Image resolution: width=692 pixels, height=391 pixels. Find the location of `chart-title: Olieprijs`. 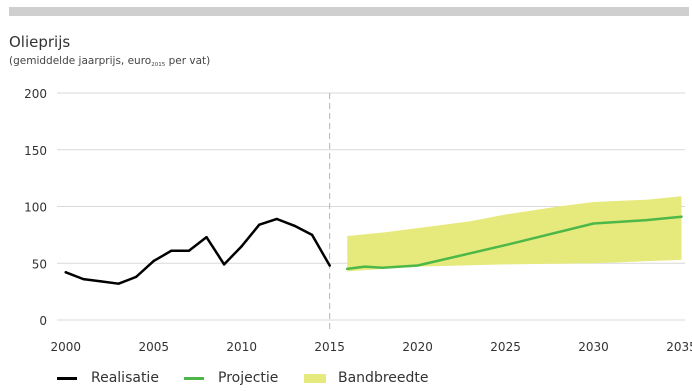

chart-title: Olieprijs is located at coordinates (40, 42).